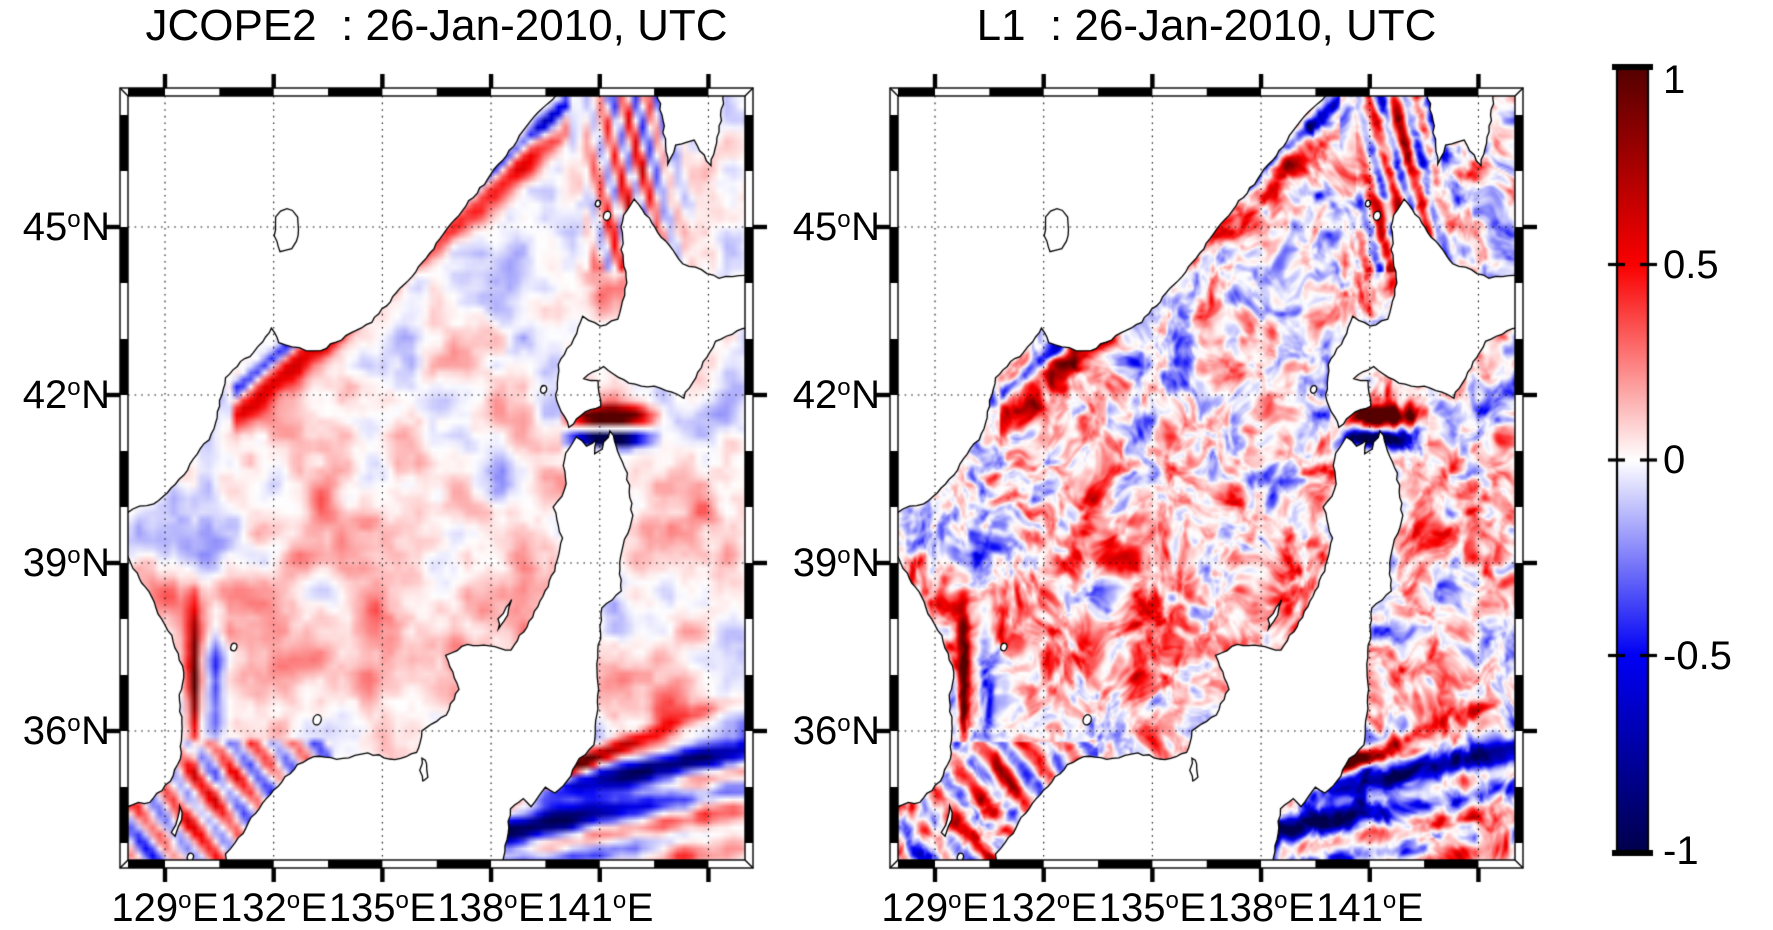 This screenshot has height=930, width=1773. What do you see at coordinates (1370, 908) in the screenshot?
I see `x-tick-label-panel2: 141oE` at bounding box center [1370, 908].